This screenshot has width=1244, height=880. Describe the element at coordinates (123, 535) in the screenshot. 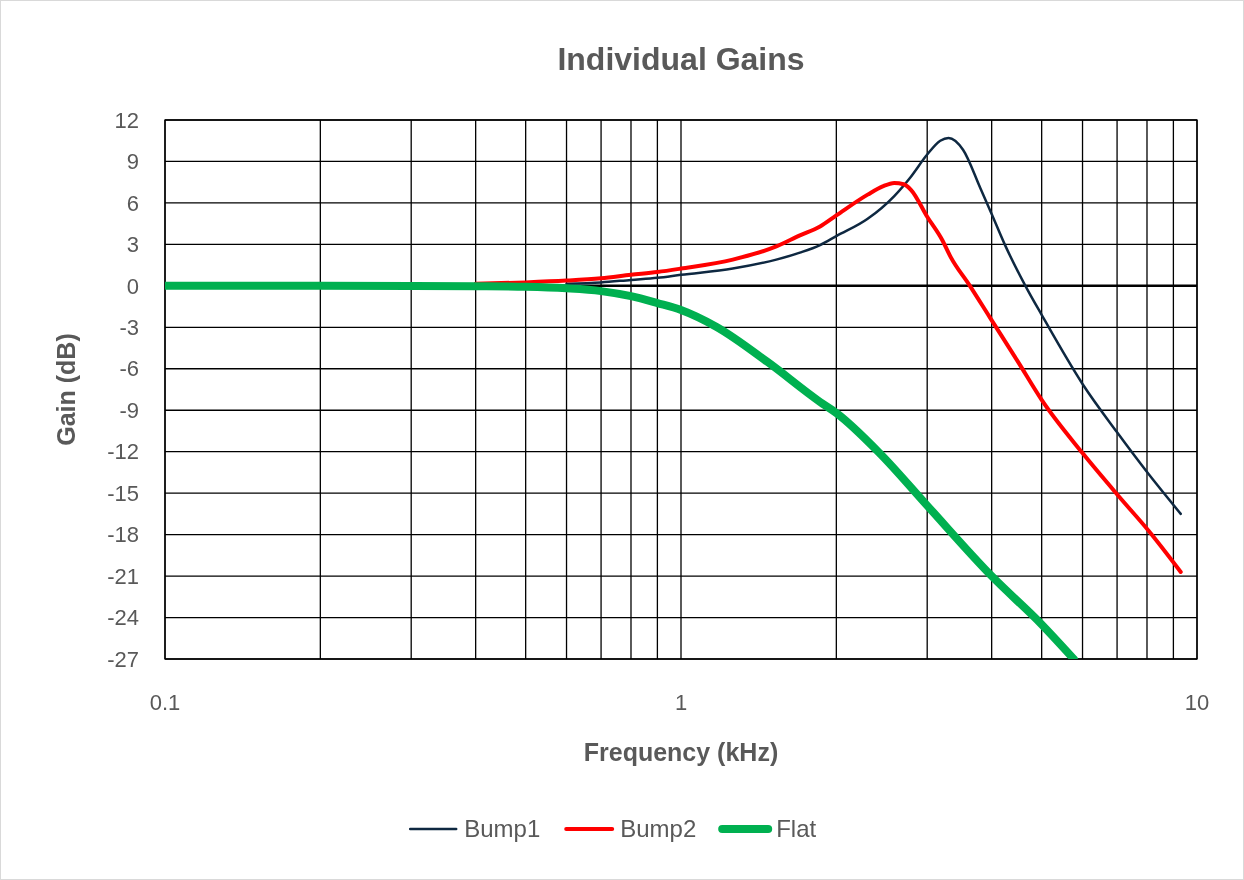

I see `y-tick-label: -18` at that location.